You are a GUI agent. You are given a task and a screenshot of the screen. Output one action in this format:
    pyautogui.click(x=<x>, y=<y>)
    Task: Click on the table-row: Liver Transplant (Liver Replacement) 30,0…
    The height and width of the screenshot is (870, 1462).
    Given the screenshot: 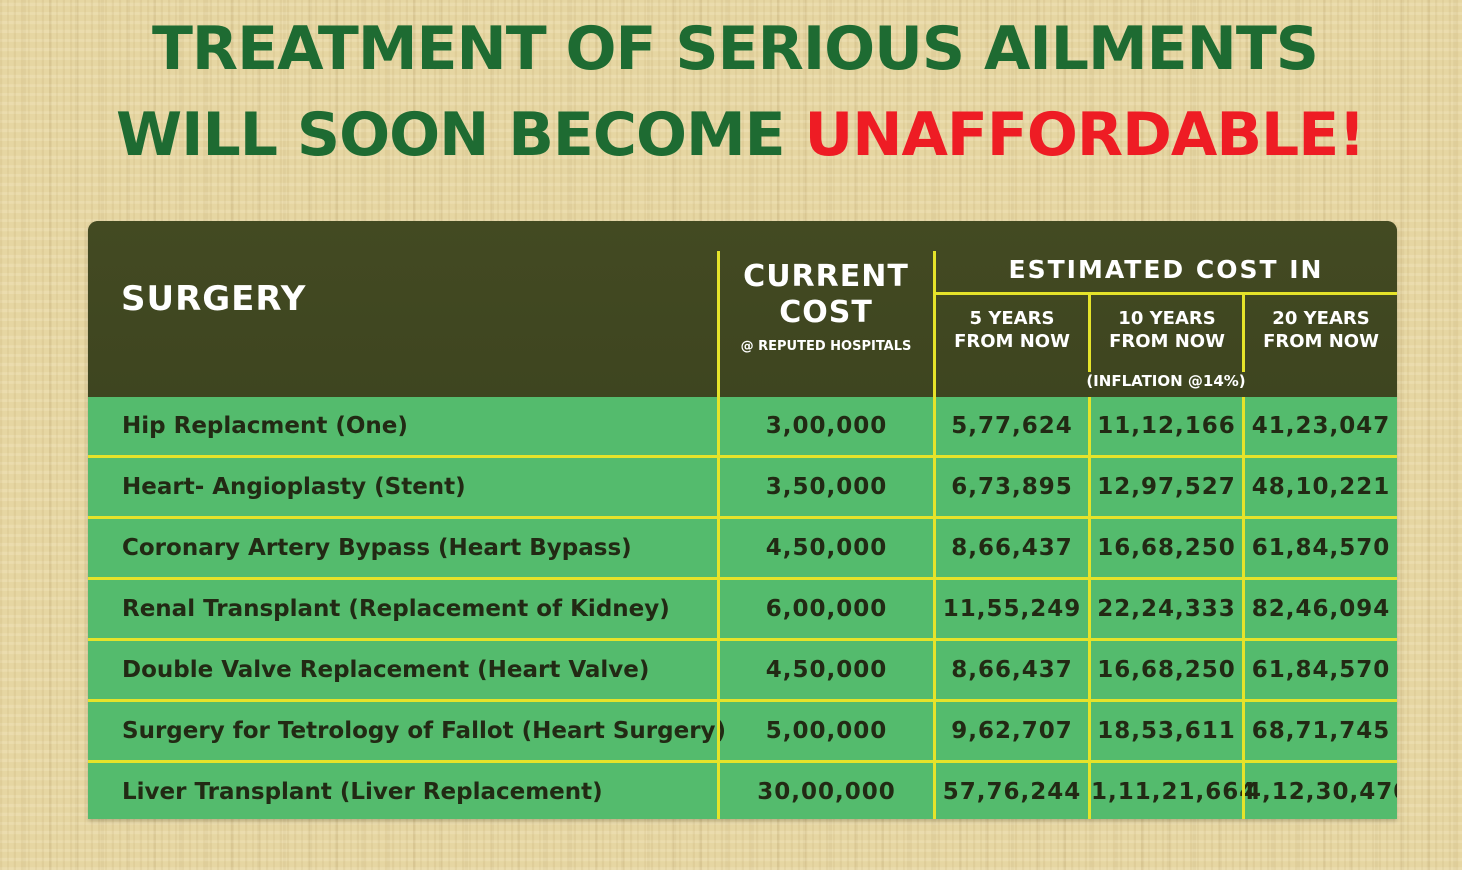 What is the action you would take?
    pyautogui.click(x=742, y=791)
    